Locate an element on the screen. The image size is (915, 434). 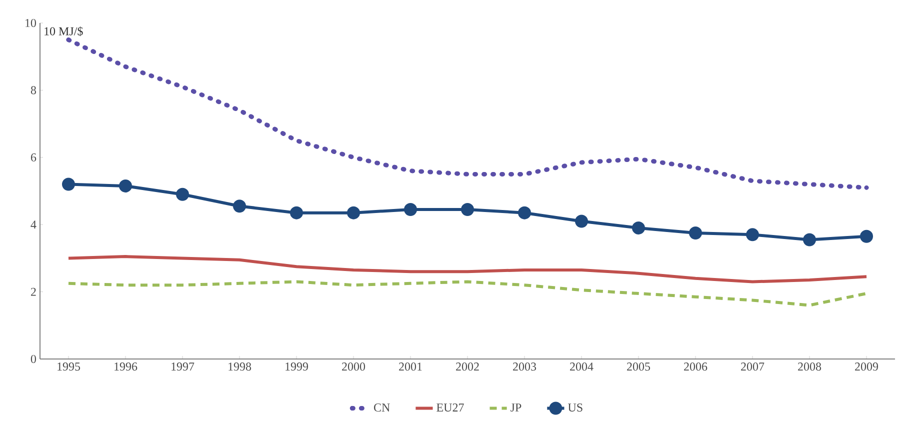
y-tick-label: 4 is located at coordinates (33, 224).